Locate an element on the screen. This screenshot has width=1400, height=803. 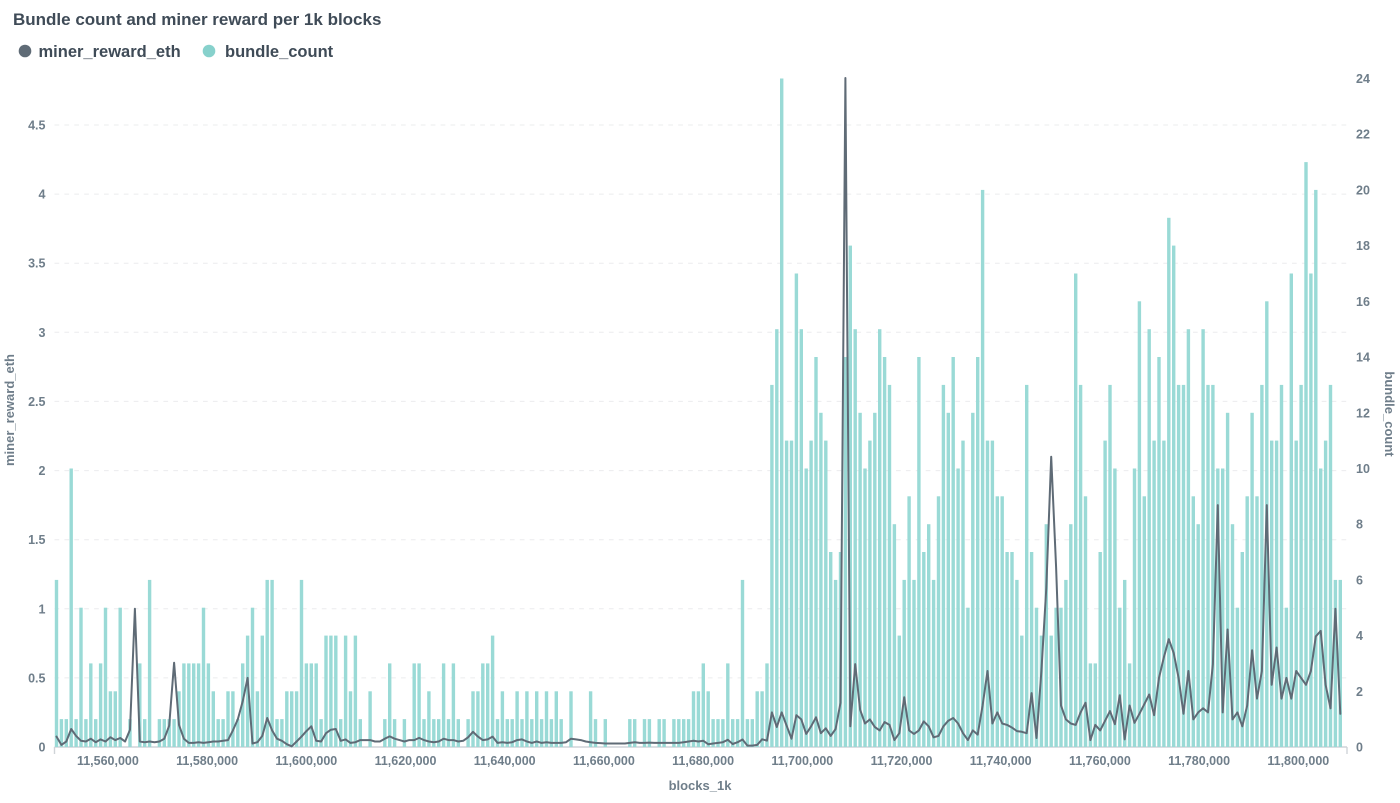
svg-text: 11,780,000 is located at coordinates (1199, 761).